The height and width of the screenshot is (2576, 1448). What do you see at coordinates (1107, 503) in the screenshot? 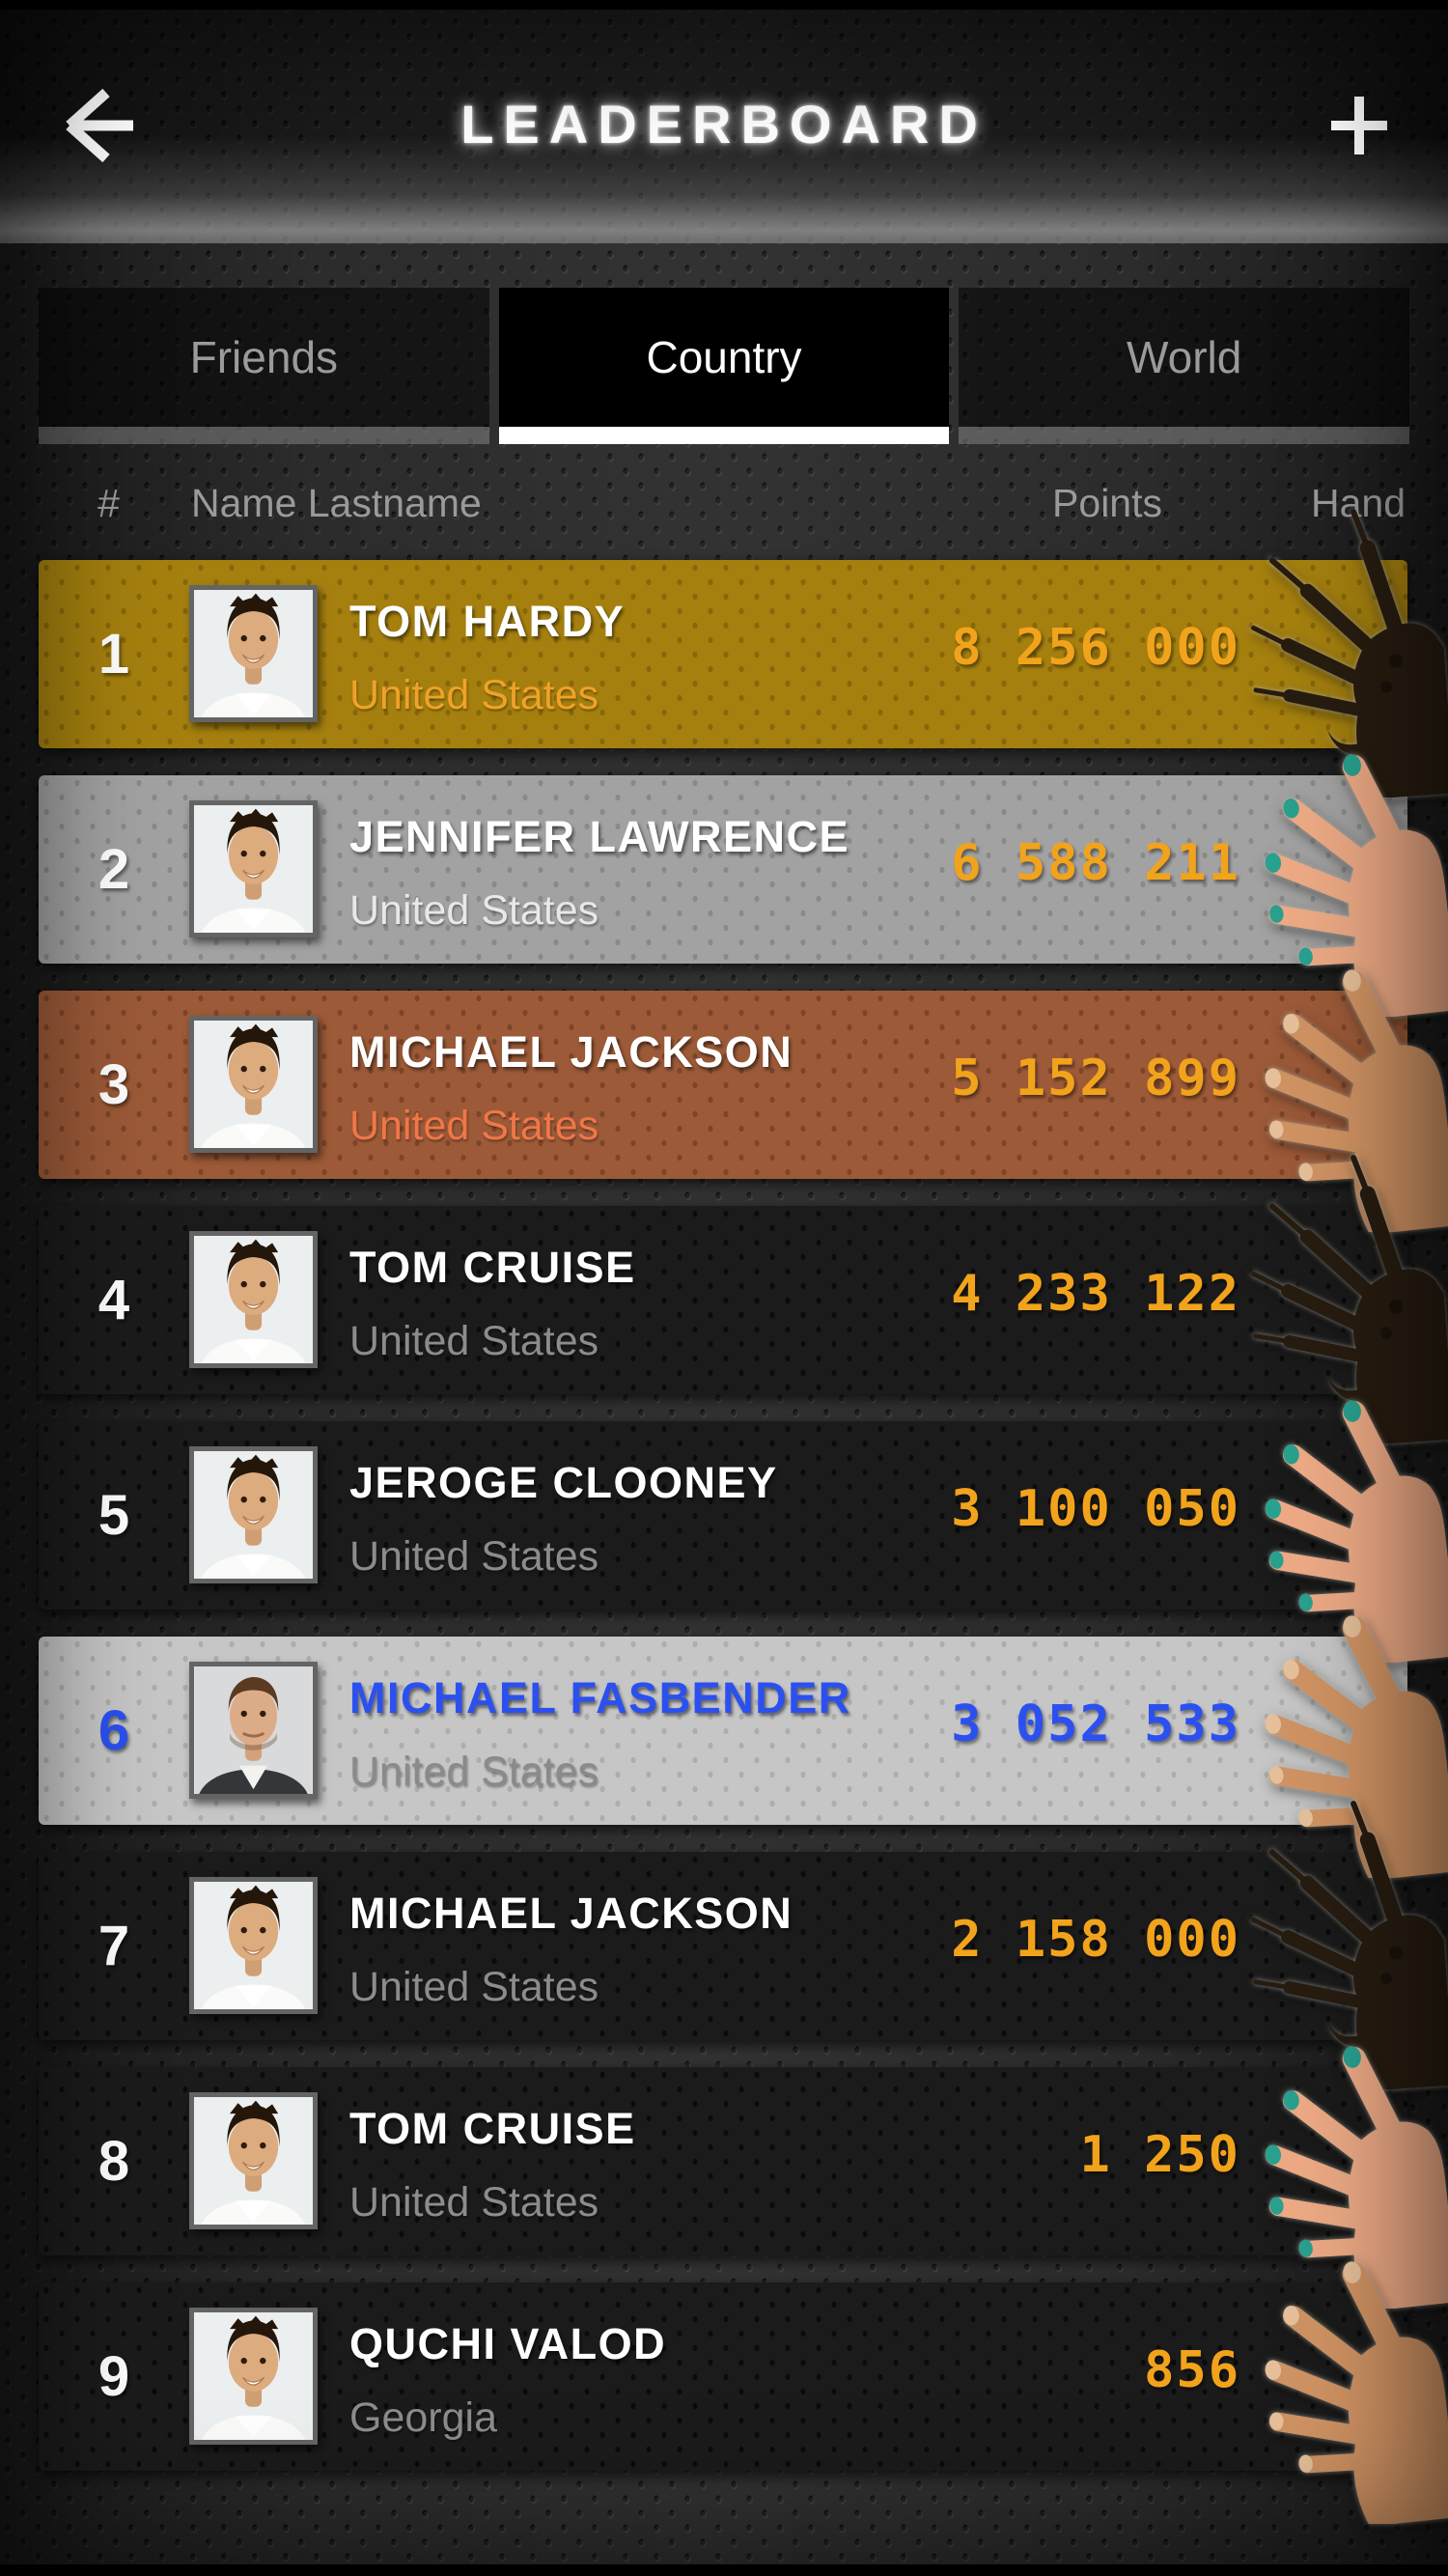
I see `column-header-points: Points` at bounding box center [1107, 503].